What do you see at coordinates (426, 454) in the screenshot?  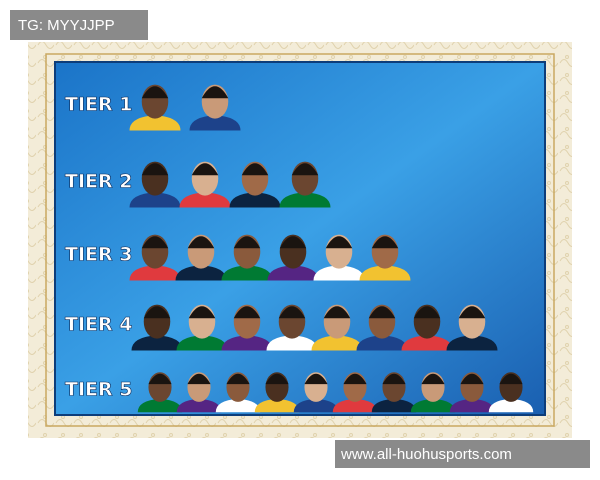 I see `watermark-bottom: www.all-huohusports.com` at bounding box center [426, 454].